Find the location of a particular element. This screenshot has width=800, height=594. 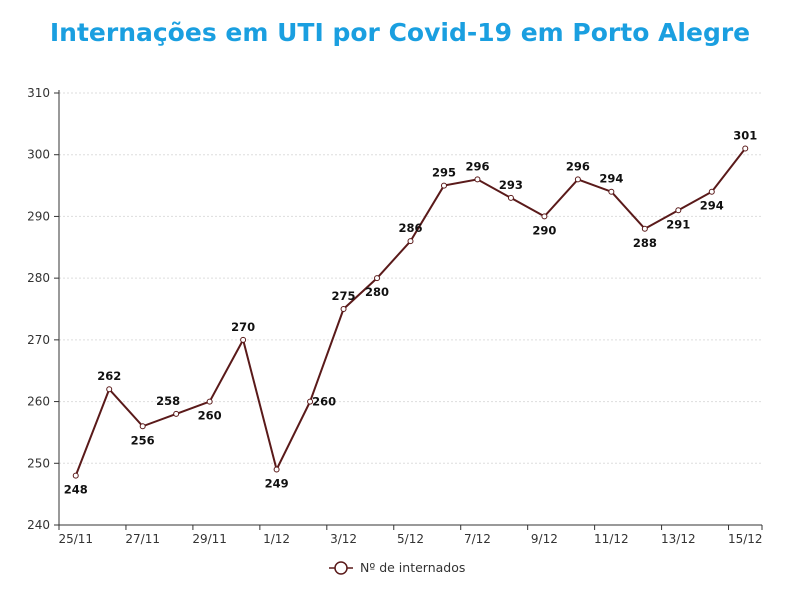

x-tick-label: 13/12 is located at coordinates (678, 539).